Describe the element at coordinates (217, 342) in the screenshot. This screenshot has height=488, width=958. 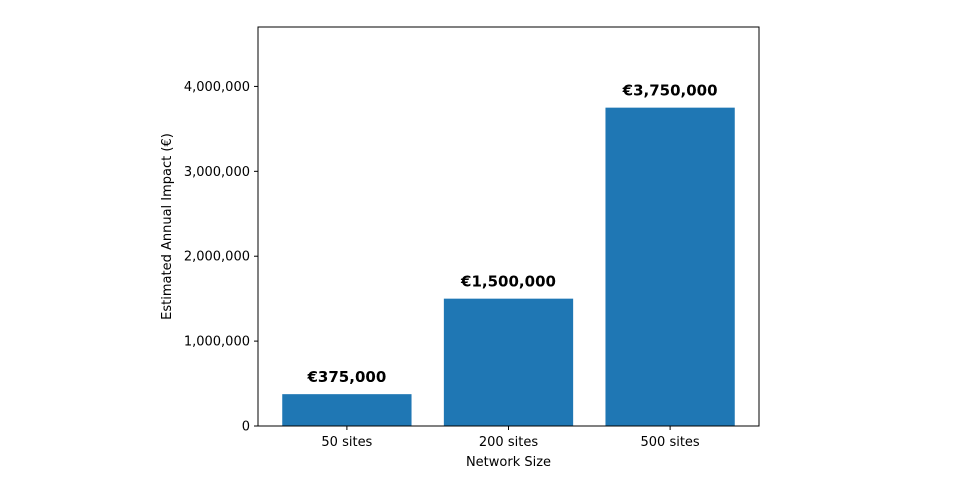
I see `y-tick-label-1: 1,000,000` at that location.